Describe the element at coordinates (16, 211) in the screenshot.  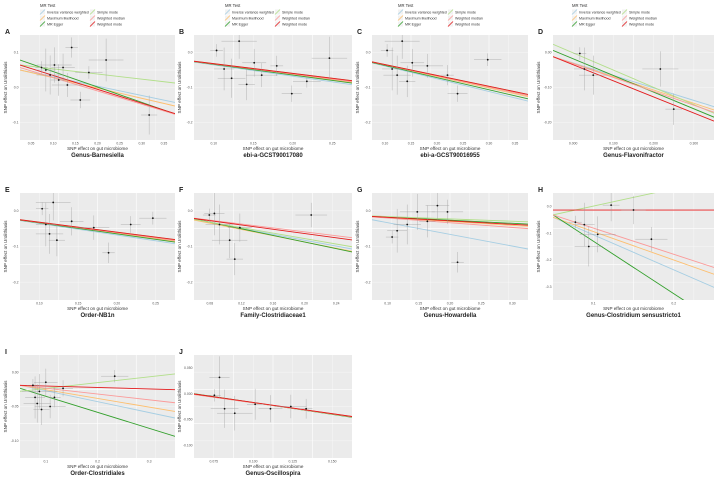
I see `y-tick-label: 0.0` at that location.